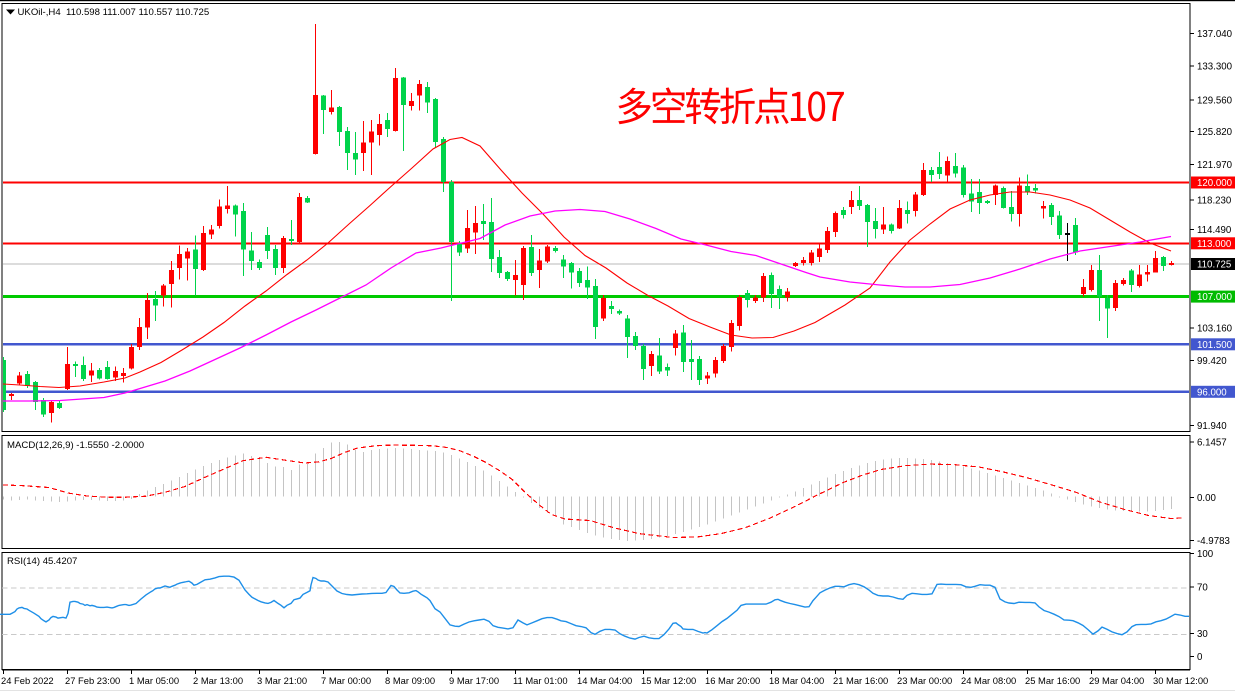 The height and width of the screenshot is (698, 1235). I want to click on svg-text: 21 Mar 16:00, so click(860, 680).